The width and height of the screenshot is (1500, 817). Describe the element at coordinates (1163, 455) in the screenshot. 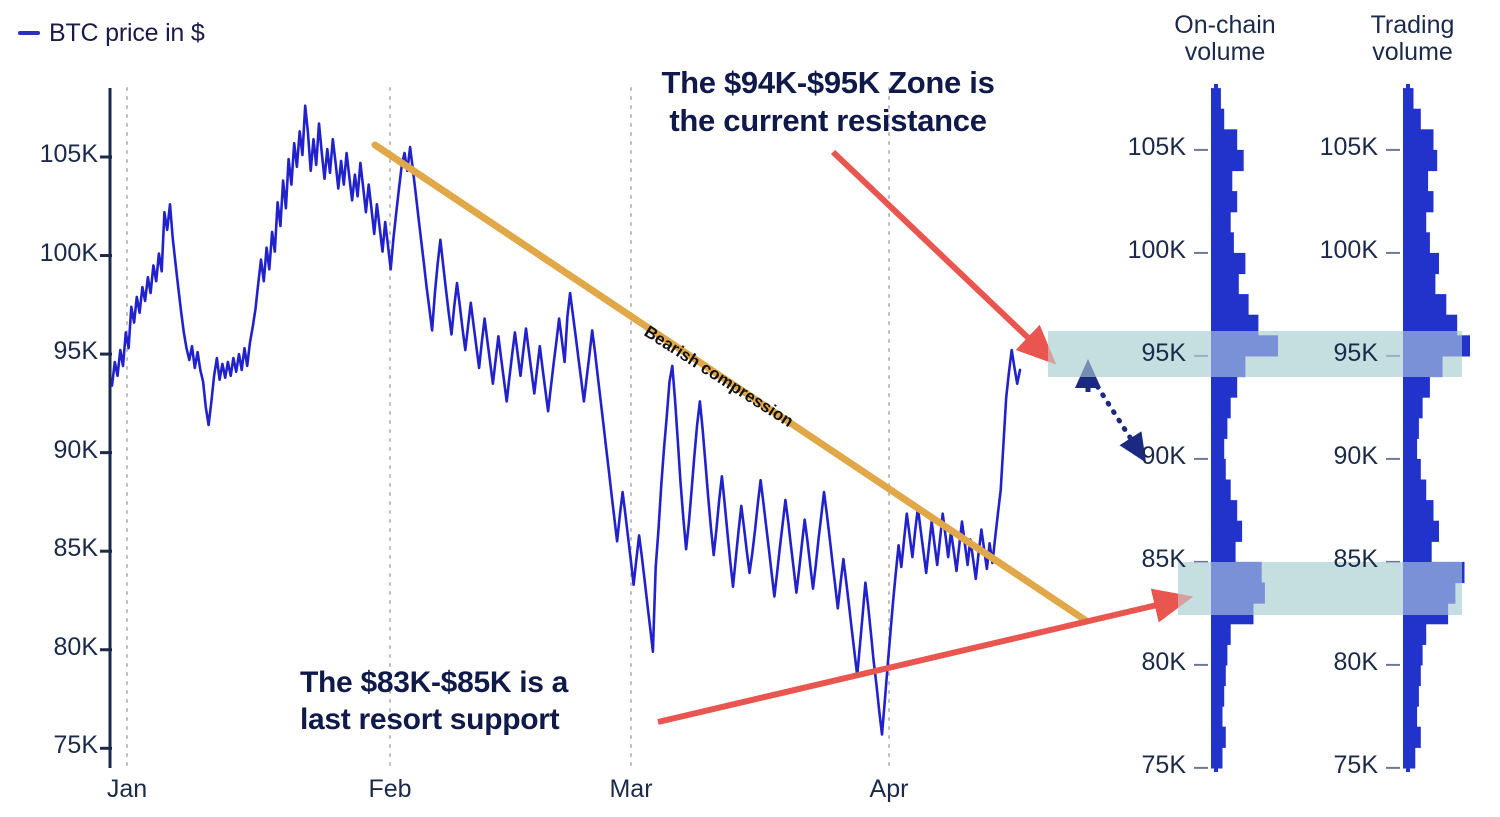

I see `vp-onchain-tick-label: 90K` at that location.